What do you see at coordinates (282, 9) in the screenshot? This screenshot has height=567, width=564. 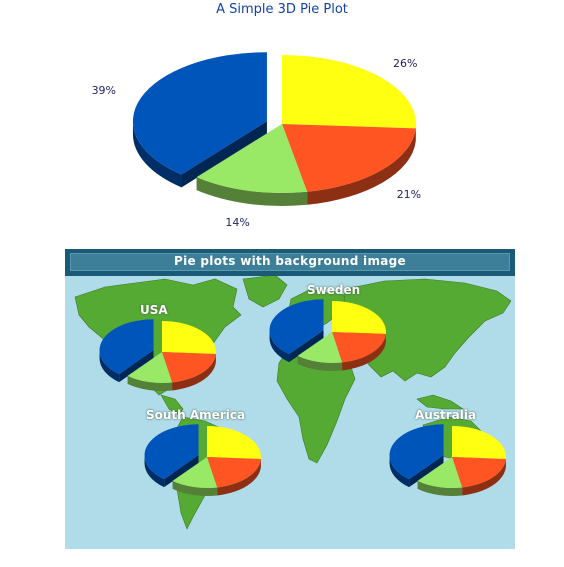 I see `chart-title: A Simple 3D Pie Plot` at bounding box center [282, 9].